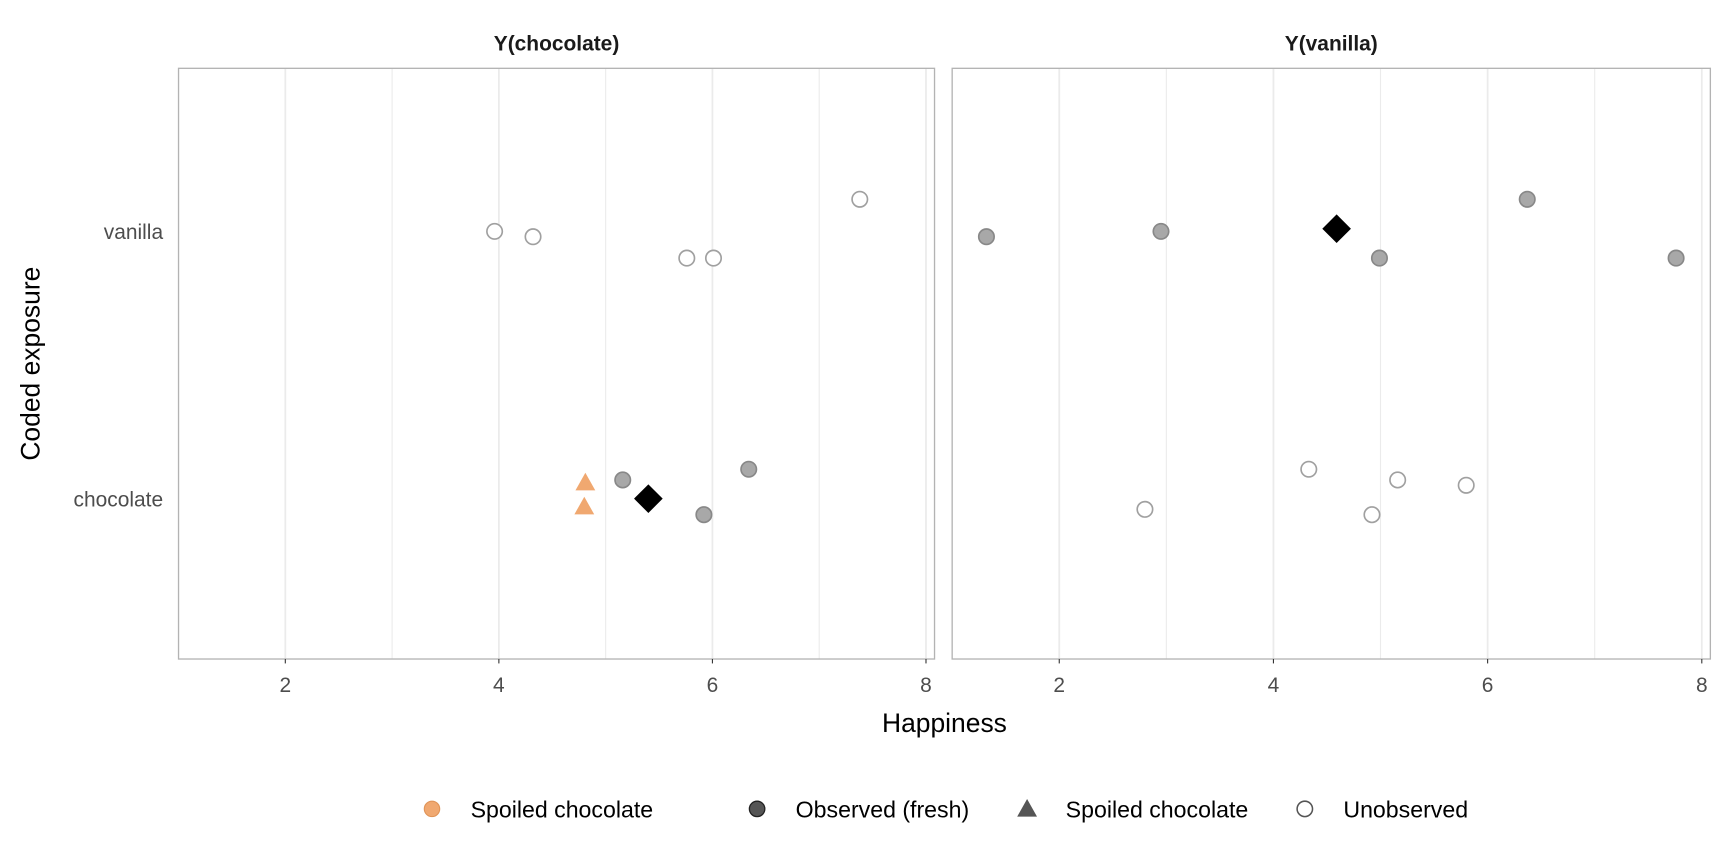 The image size is (1728, 864). I want to click on legend-key-triangle, so click(1027, 807).